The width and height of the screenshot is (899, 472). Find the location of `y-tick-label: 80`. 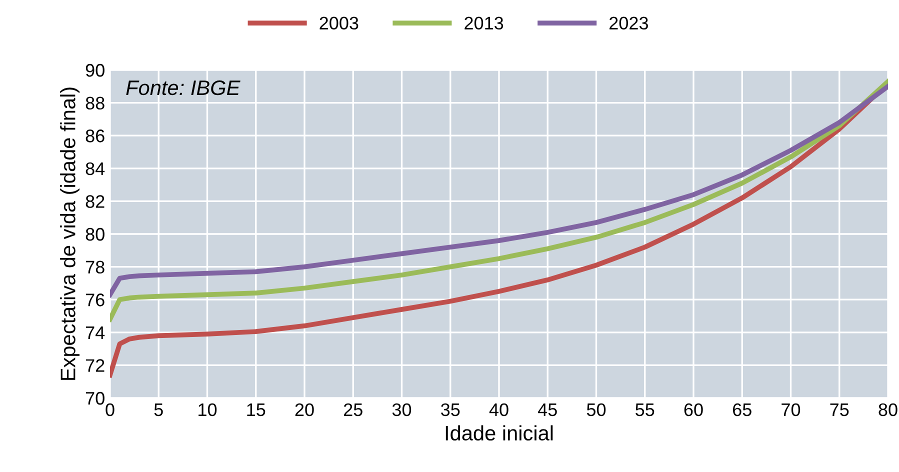

y-tick-label: 80 is located at coordinates (95, 234).